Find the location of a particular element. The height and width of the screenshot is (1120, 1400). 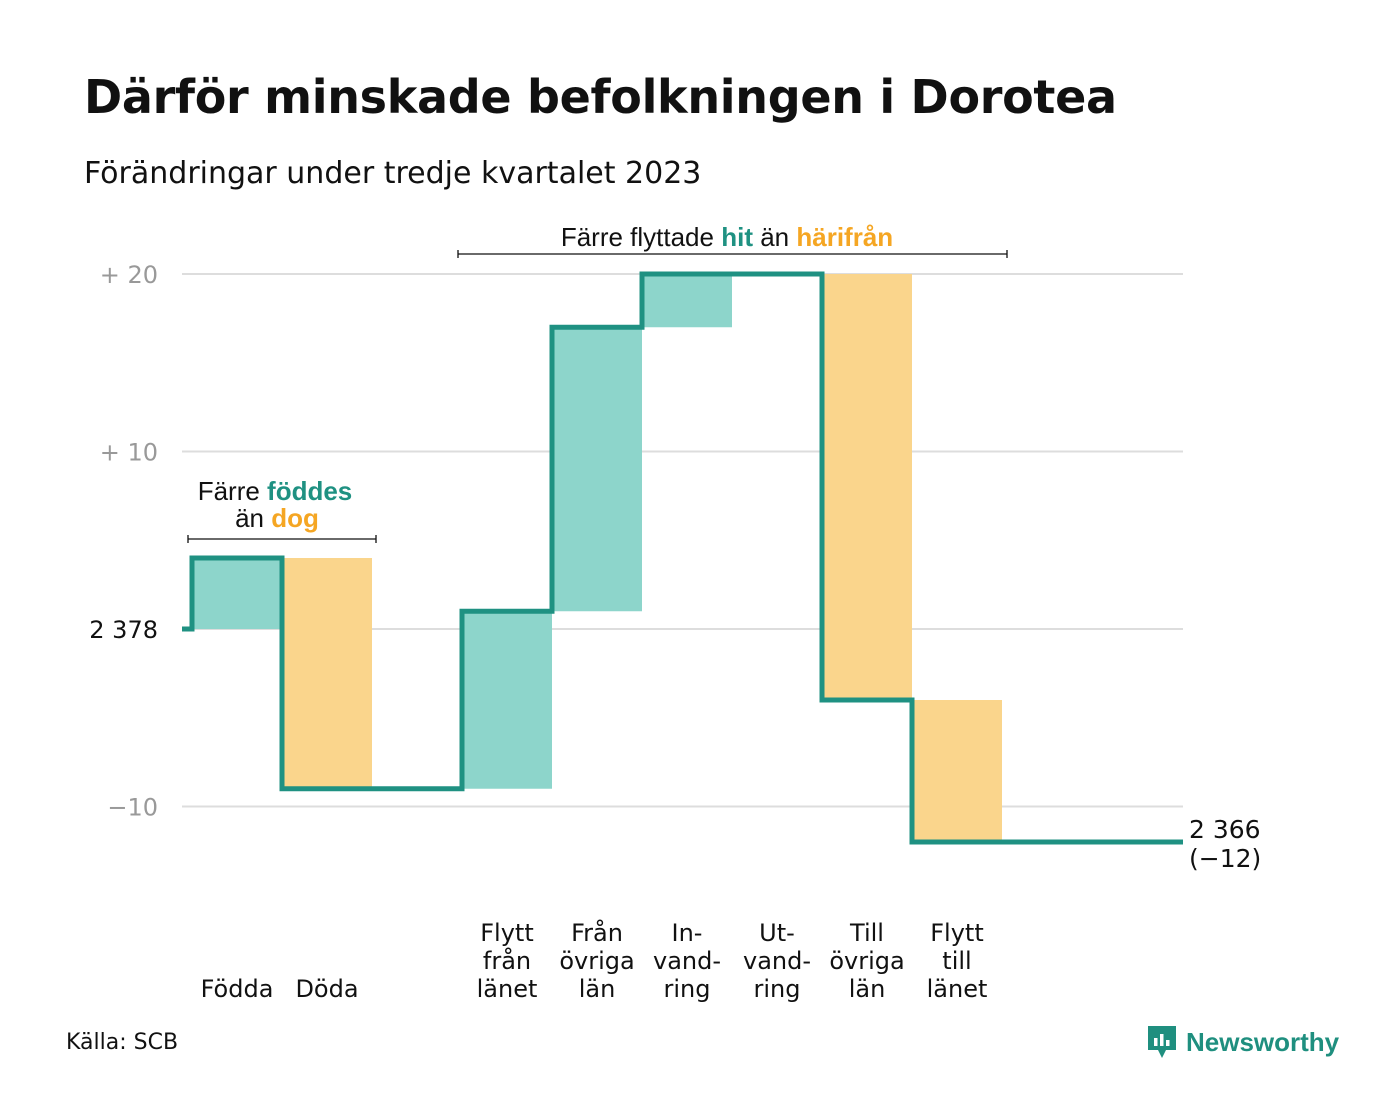

annotation-segment: hit is located at coordinates (737, 237).